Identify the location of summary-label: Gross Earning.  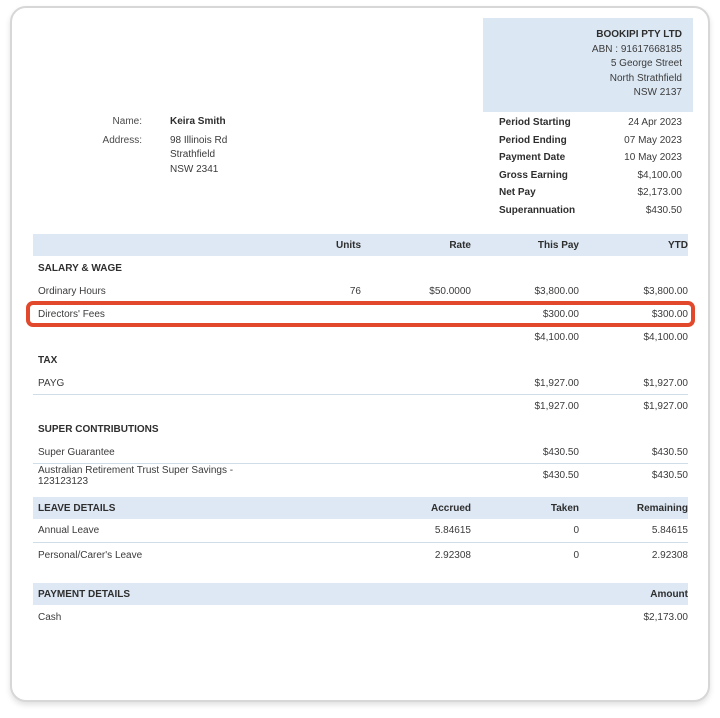
(533, 175).